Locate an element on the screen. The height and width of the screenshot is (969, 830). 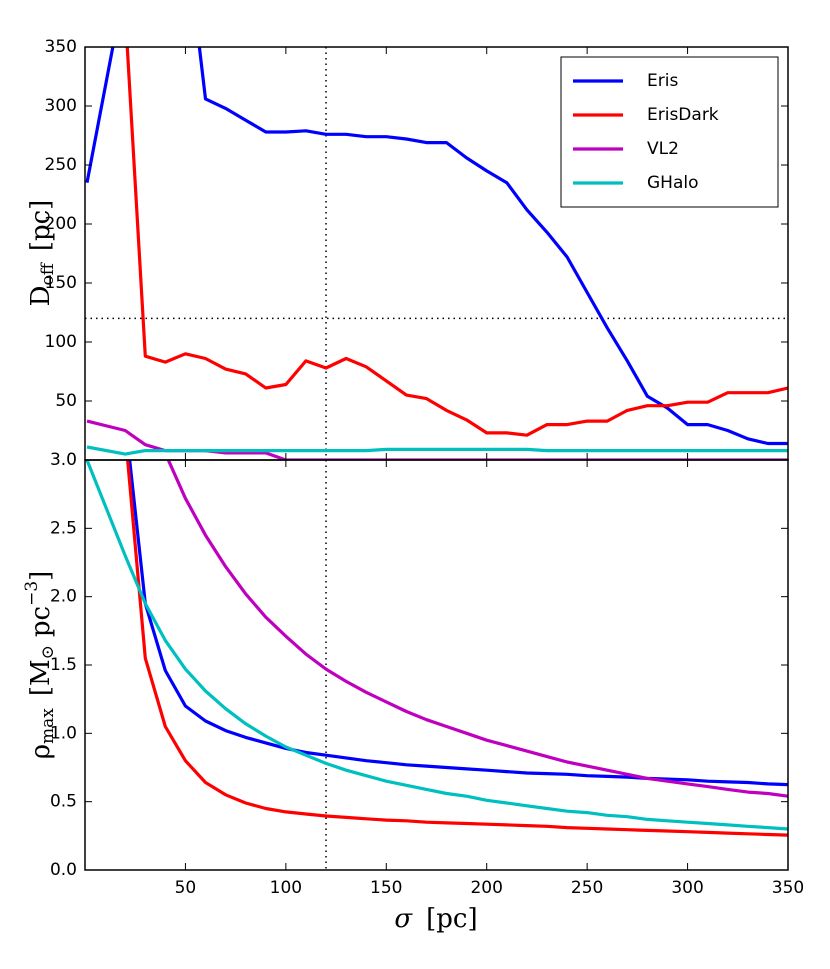
x-tick-label: 100 is located at coordinates (286, 888).